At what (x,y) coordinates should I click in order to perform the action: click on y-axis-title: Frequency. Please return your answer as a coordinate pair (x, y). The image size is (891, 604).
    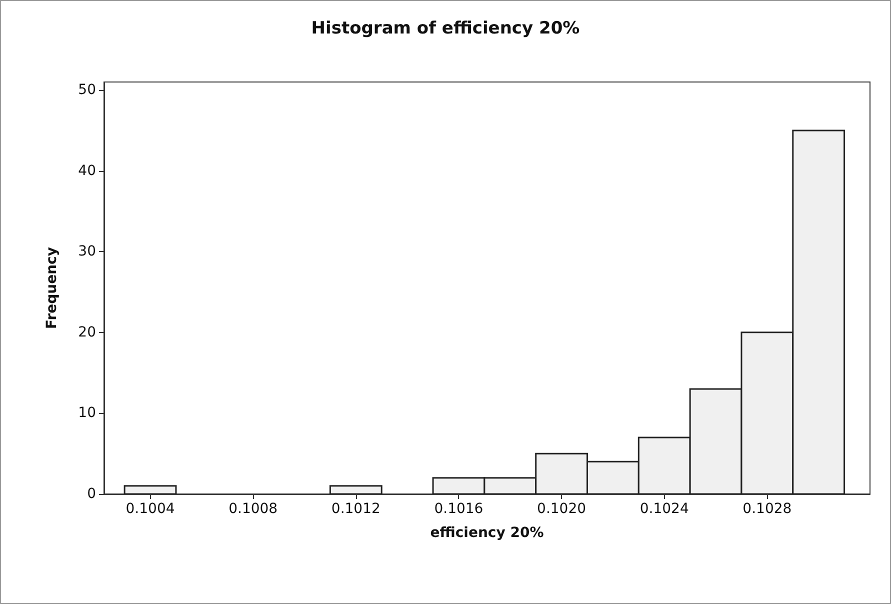
    Looking at the image, I should click on (52, 288).